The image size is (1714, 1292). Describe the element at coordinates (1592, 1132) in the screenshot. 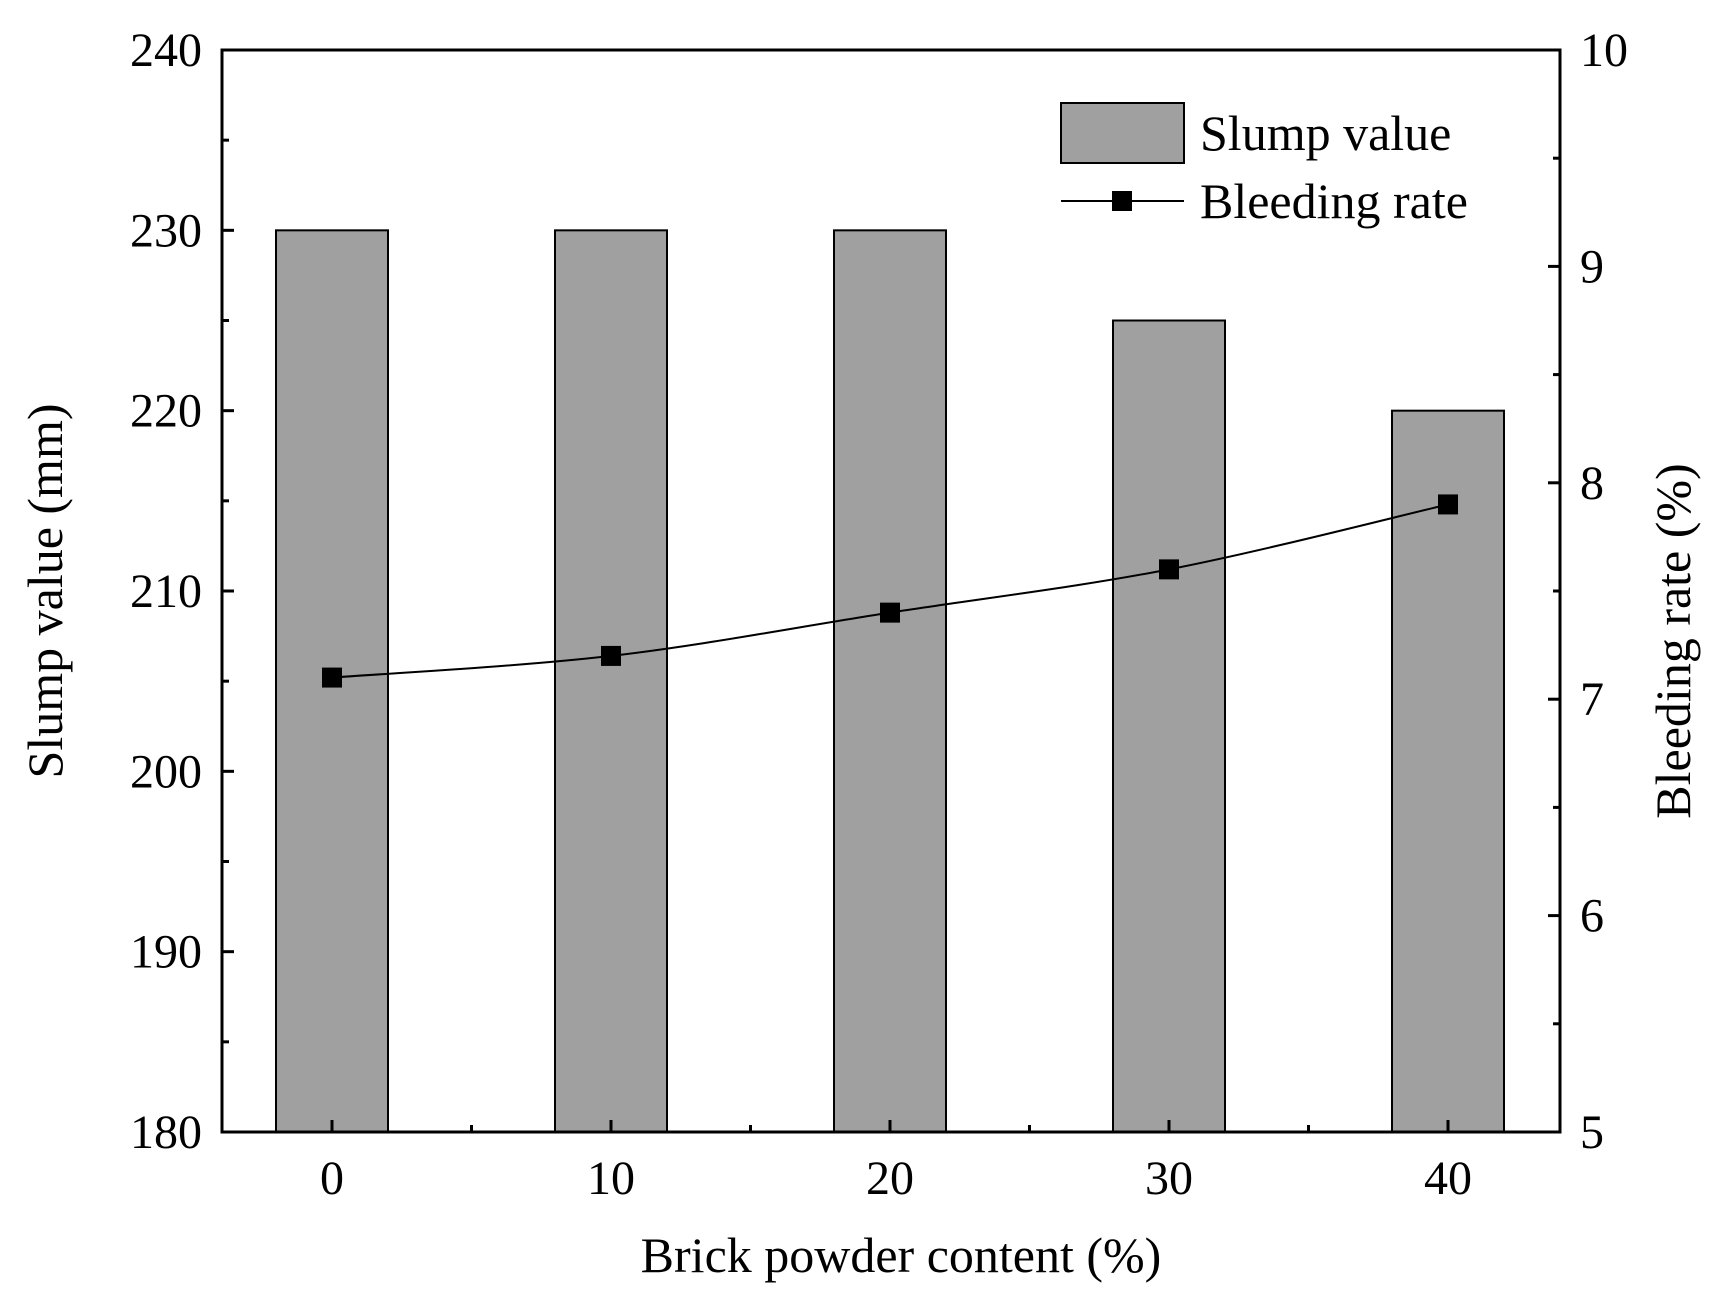

I see `y2-tick-label: 5` at that location.